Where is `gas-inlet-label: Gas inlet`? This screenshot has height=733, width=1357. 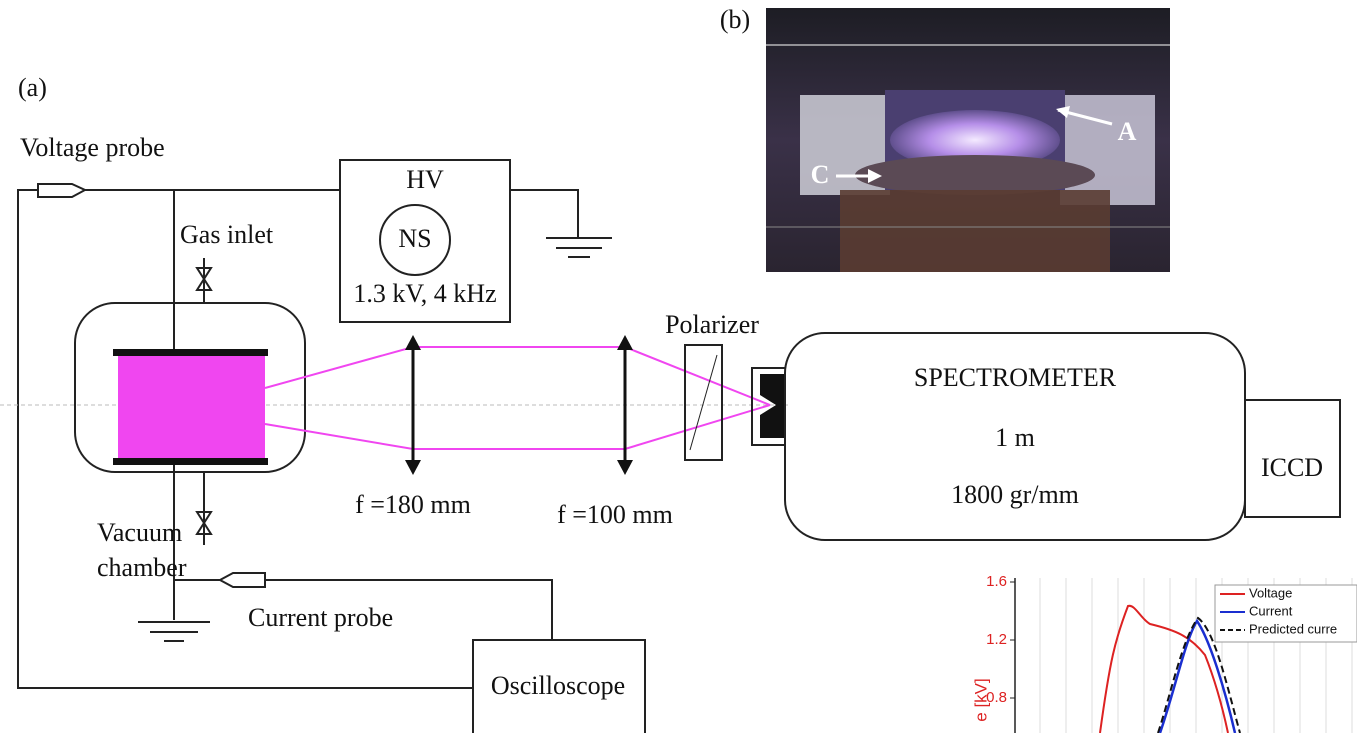 gas-inlet-label: Gas inlet is located at coordinates (227, 234).